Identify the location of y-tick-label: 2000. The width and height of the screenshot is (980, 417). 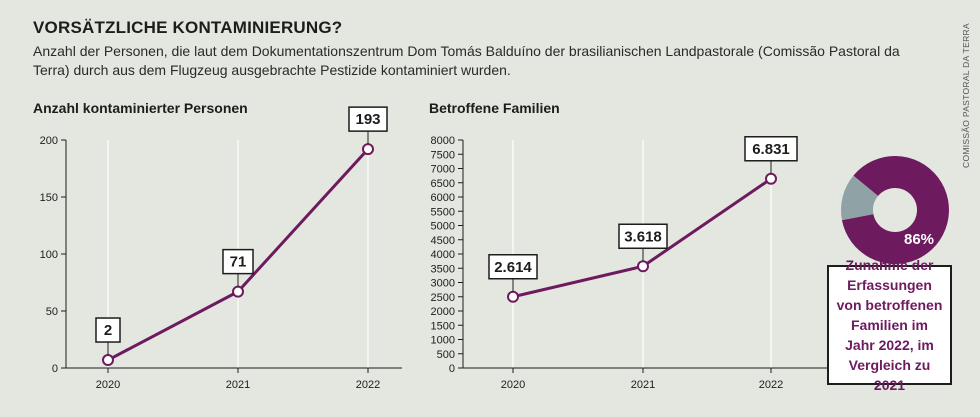
(443, 312).